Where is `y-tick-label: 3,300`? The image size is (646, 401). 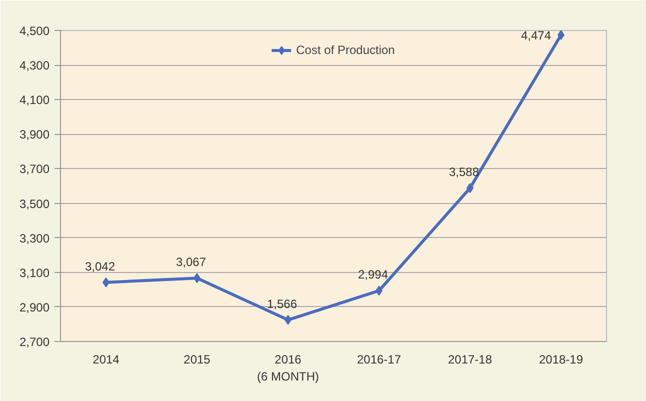
y-tick-label: 3,300 is located at coordinates (34, 238).